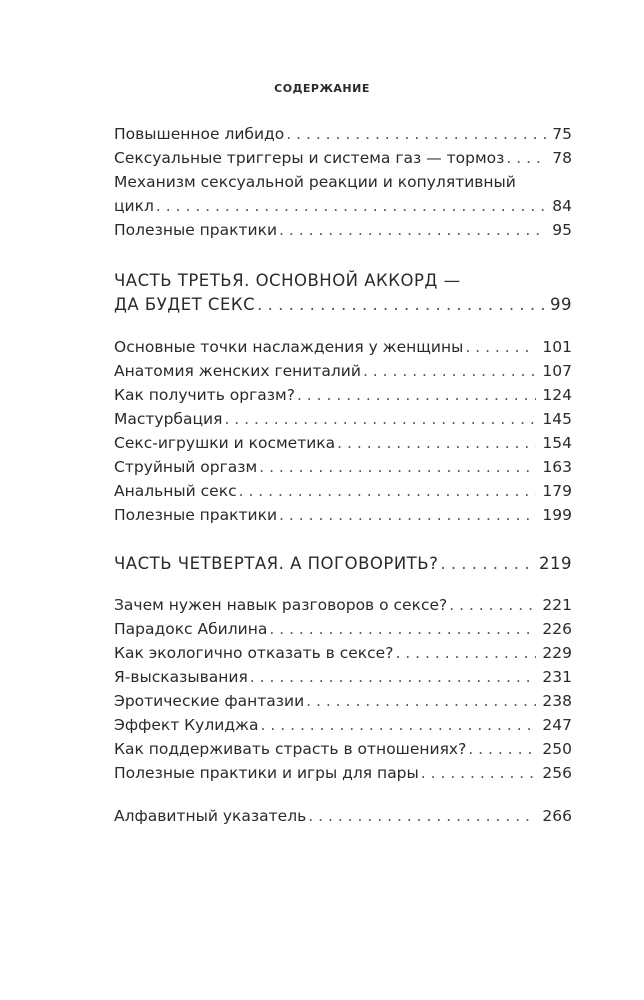  I want to click on toc-entry: Струйный оргазм163, so click(343, 467).